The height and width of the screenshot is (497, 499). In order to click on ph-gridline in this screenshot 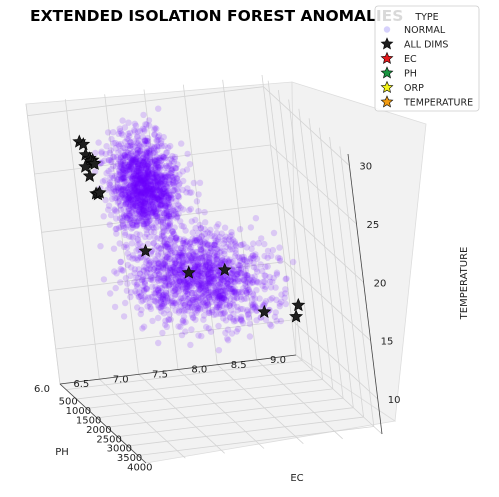, I will do `click(260, 404)`.